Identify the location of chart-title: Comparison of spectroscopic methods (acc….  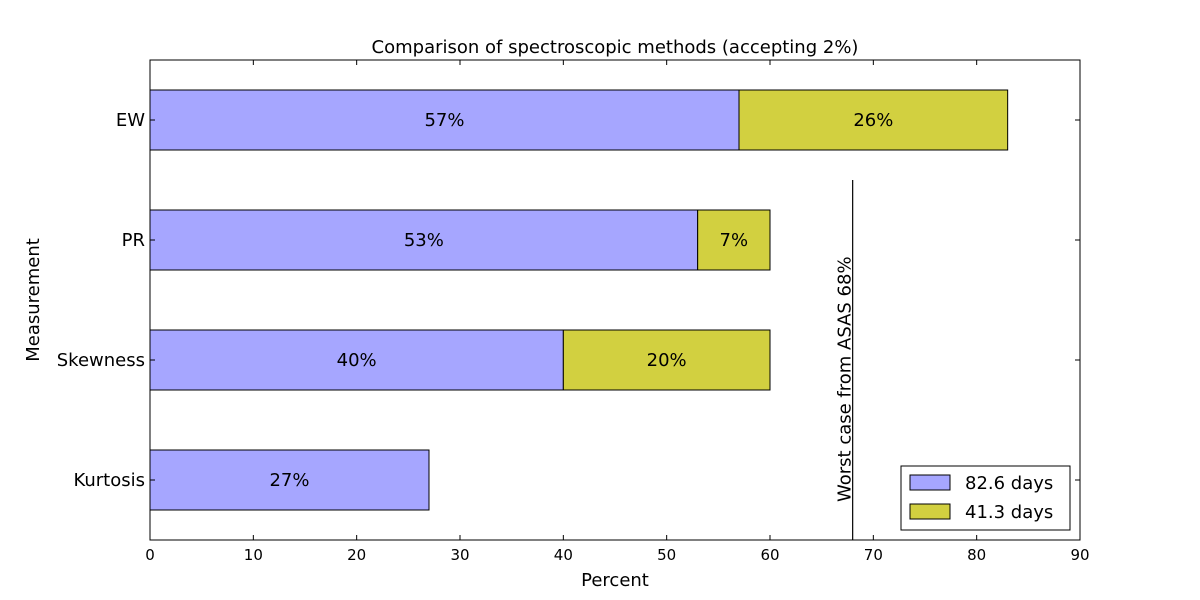
(615, 47).